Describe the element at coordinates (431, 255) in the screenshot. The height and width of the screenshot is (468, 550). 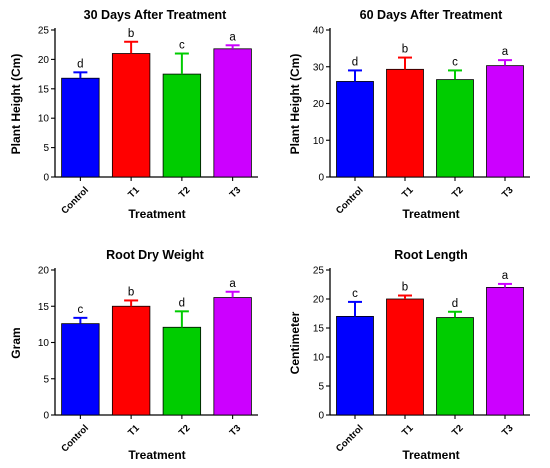
I see `chart-title: Root Length` at that location.